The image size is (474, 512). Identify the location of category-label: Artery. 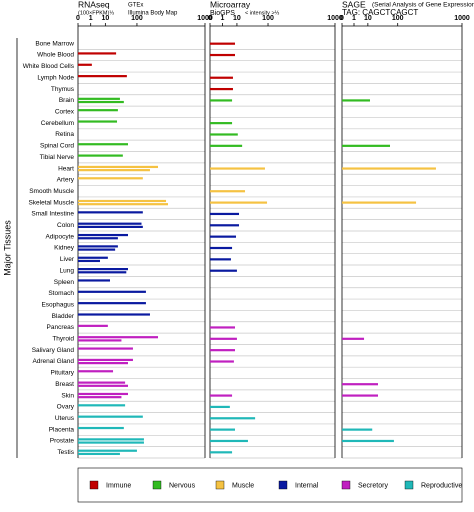
(66, 180).